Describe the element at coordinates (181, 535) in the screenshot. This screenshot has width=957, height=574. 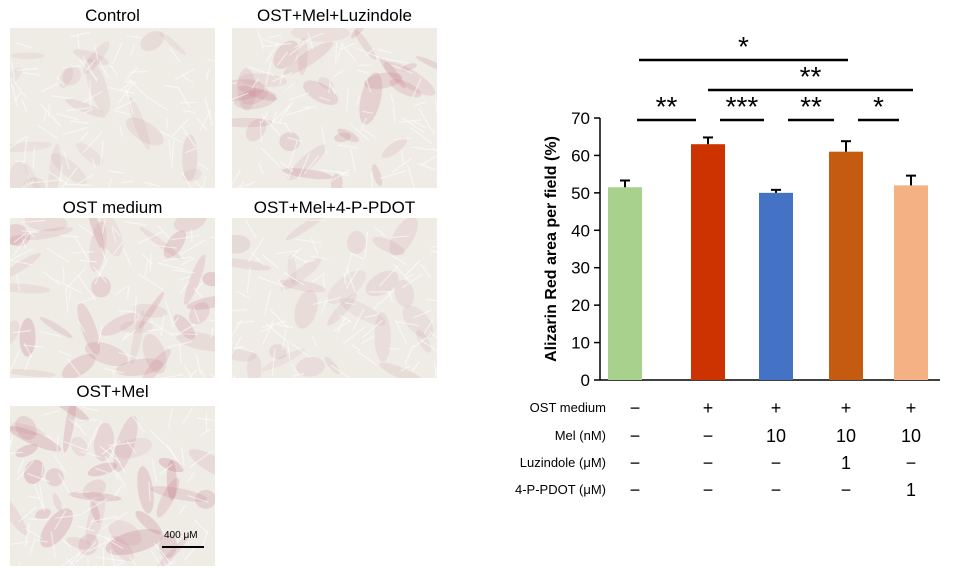
I see `scale-bar-label: 400 μM` at that location.